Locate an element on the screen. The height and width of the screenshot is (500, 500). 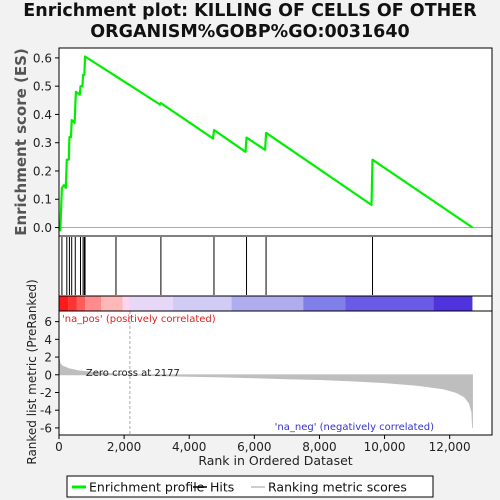
es-y-tick-label-0: 0.0 is located at coordinates (42, 228).